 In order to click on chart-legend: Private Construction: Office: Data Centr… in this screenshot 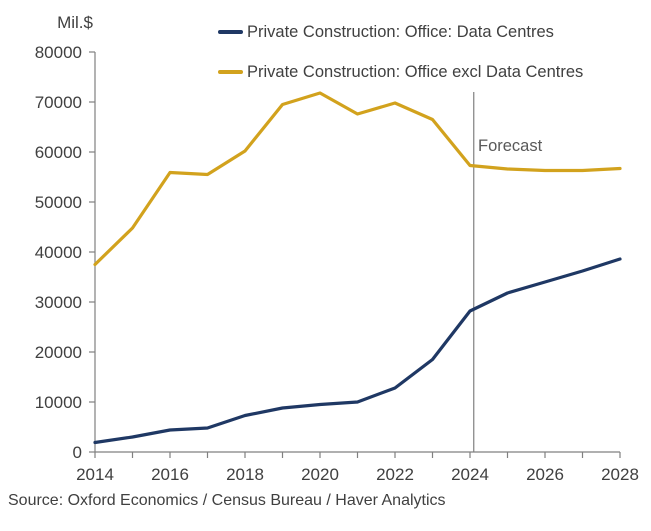, I will do `click(400, 62)`.